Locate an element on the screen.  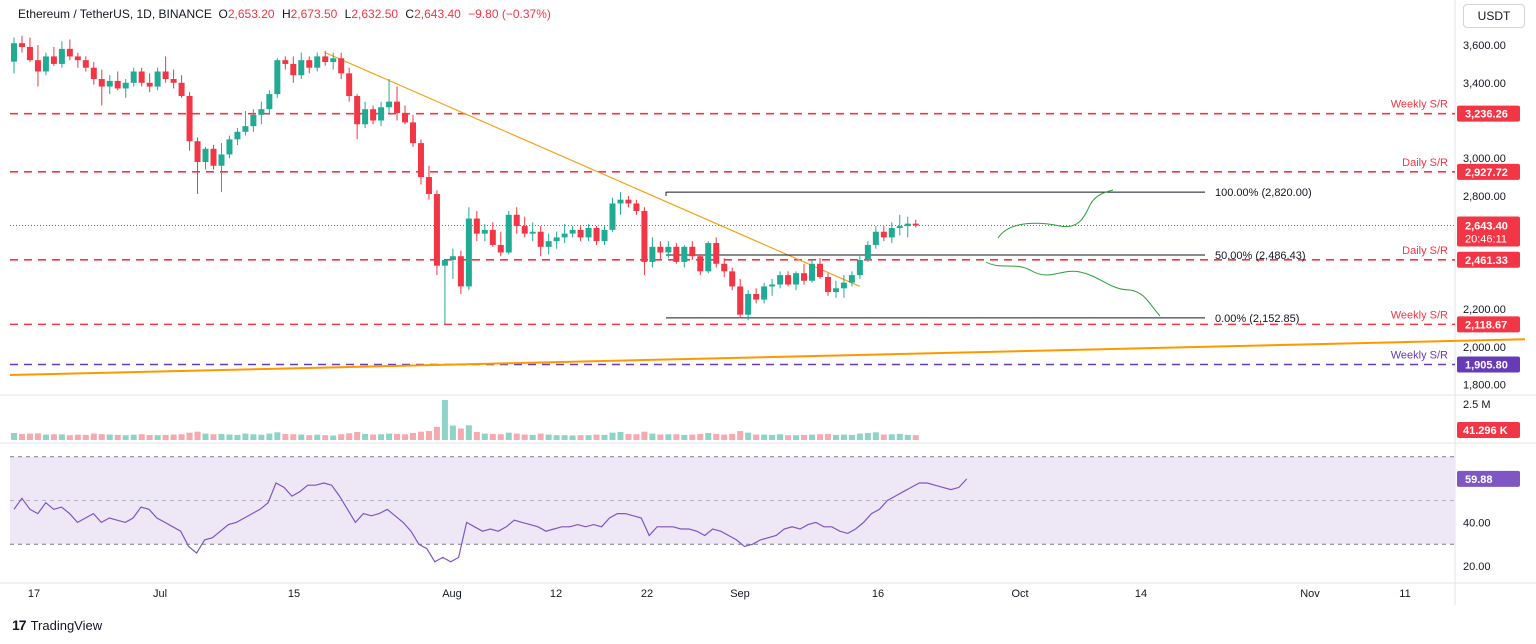
close-value: 2,643.40 is located at coordinates (437, 14).